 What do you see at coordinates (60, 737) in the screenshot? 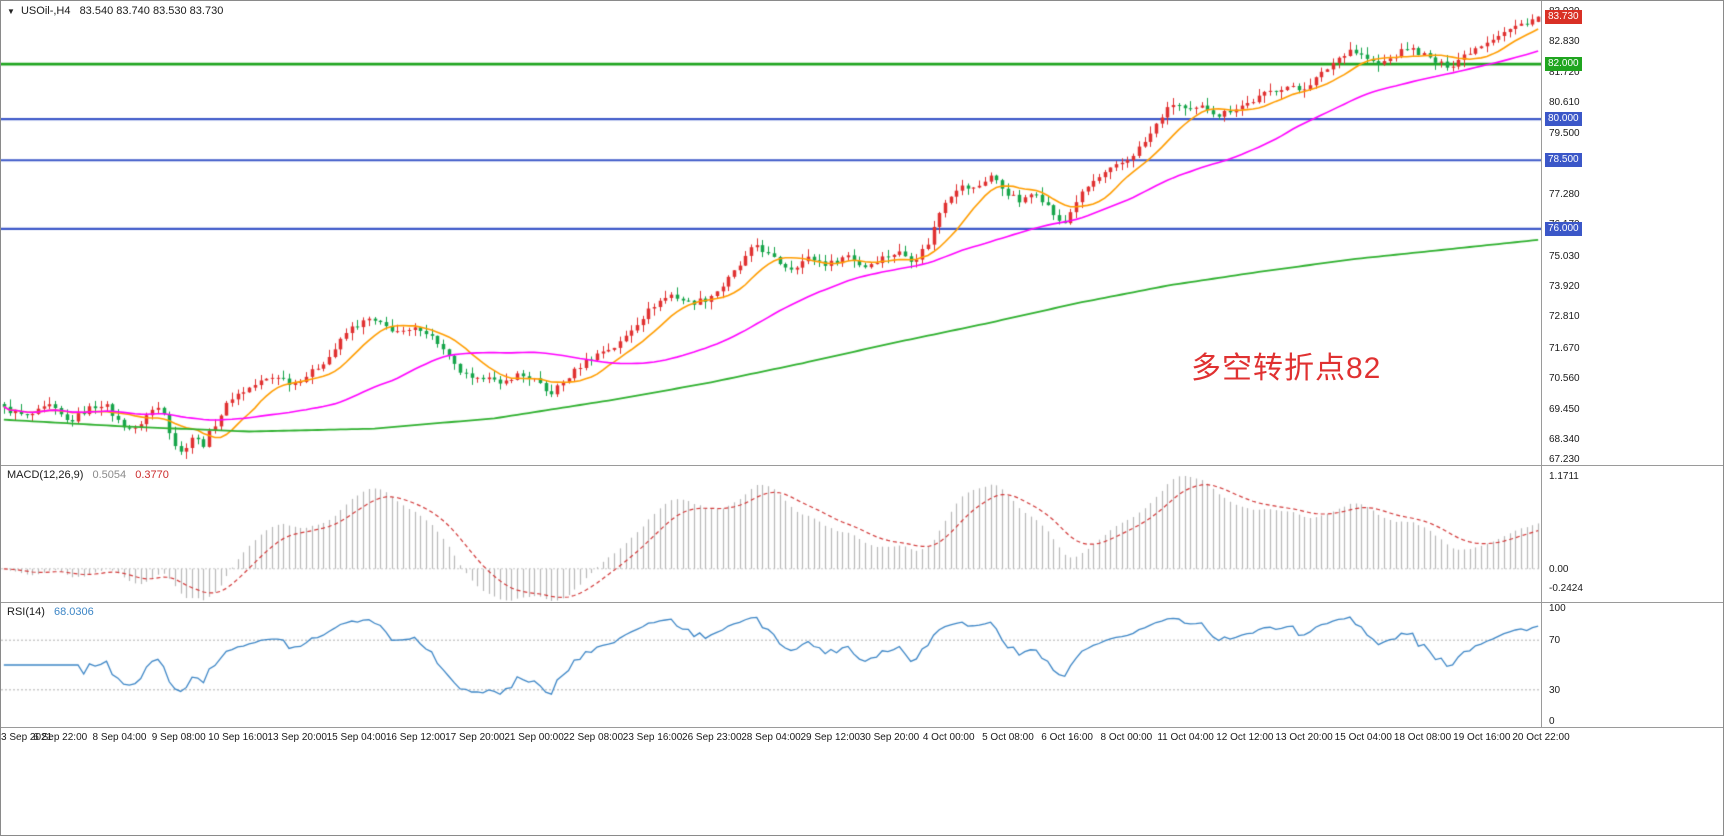
I see `date-tick-label: 6 Sep 22:00` at bounding box center [60, 737].